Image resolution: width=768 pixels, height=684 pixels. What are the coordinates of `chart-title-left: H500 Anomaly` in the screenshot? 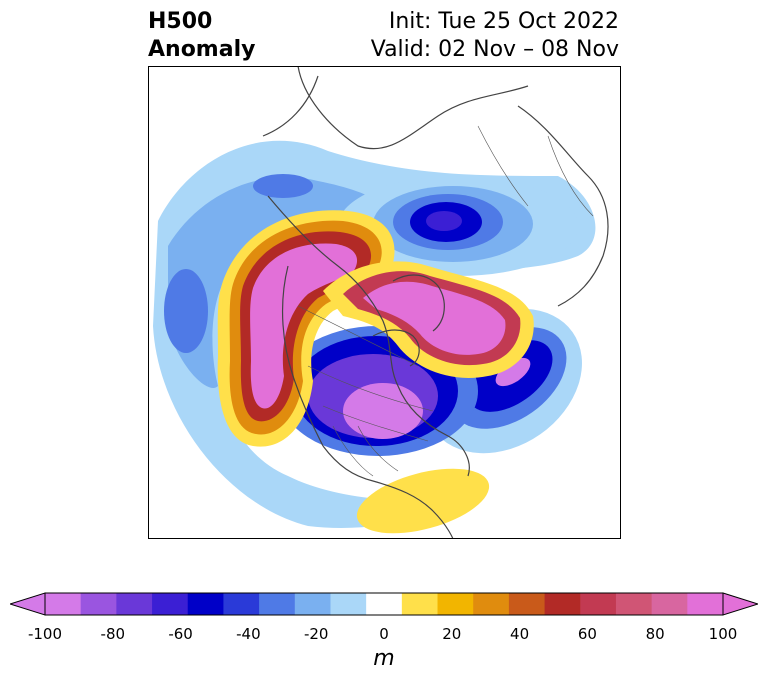 It's located at (201, 36).